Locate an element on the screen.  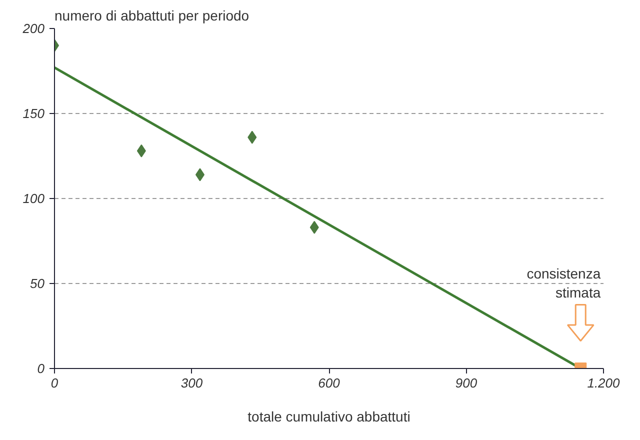
x-tick-label: 600 is located at coordinates (329, 383).